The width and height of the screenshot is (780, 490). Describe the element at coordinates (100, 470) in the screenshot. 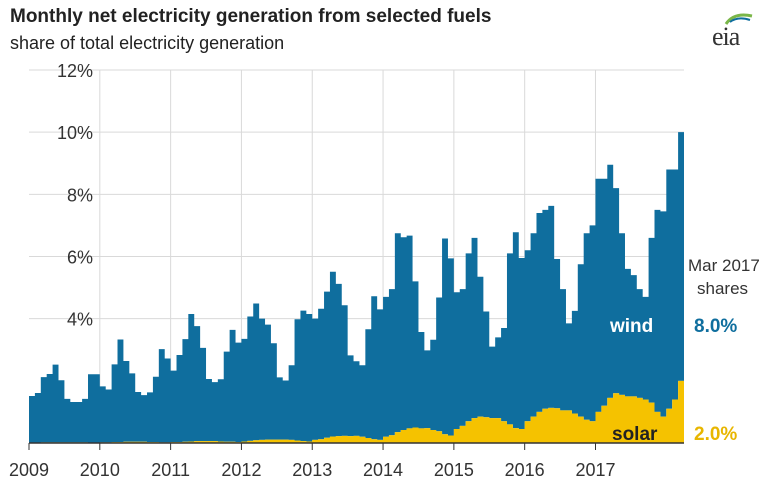

I see `x-tick-label: 2010` at that location.